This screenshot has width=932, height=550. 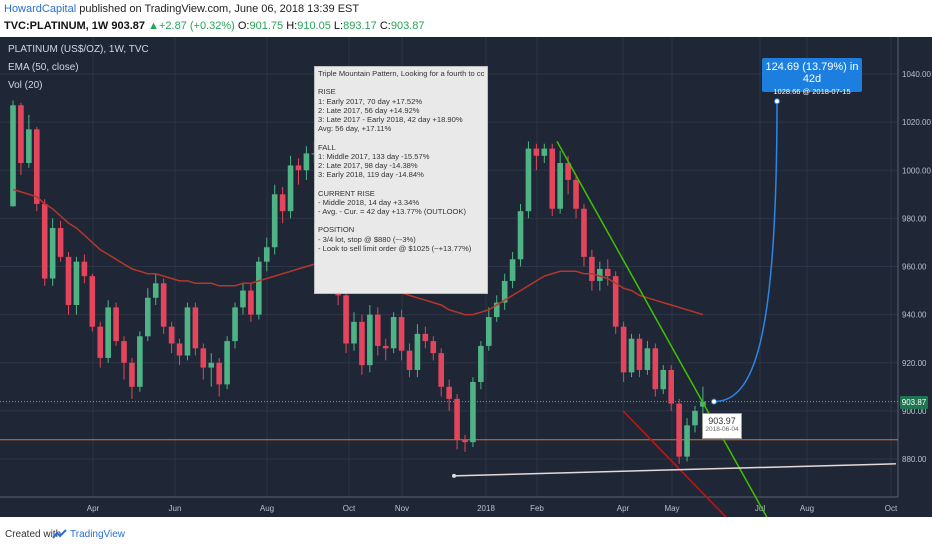 I want to click on projection-start-point, so click(x=714, y=401).